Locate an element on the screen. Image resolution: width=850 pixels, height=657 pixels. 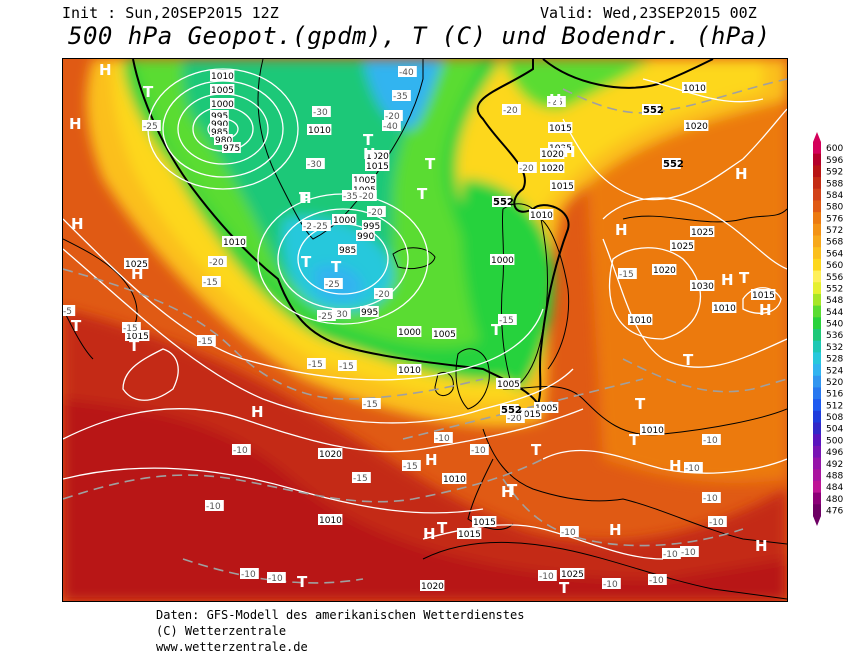
isobar-label: 1010 is located at coordinates (222, 77).